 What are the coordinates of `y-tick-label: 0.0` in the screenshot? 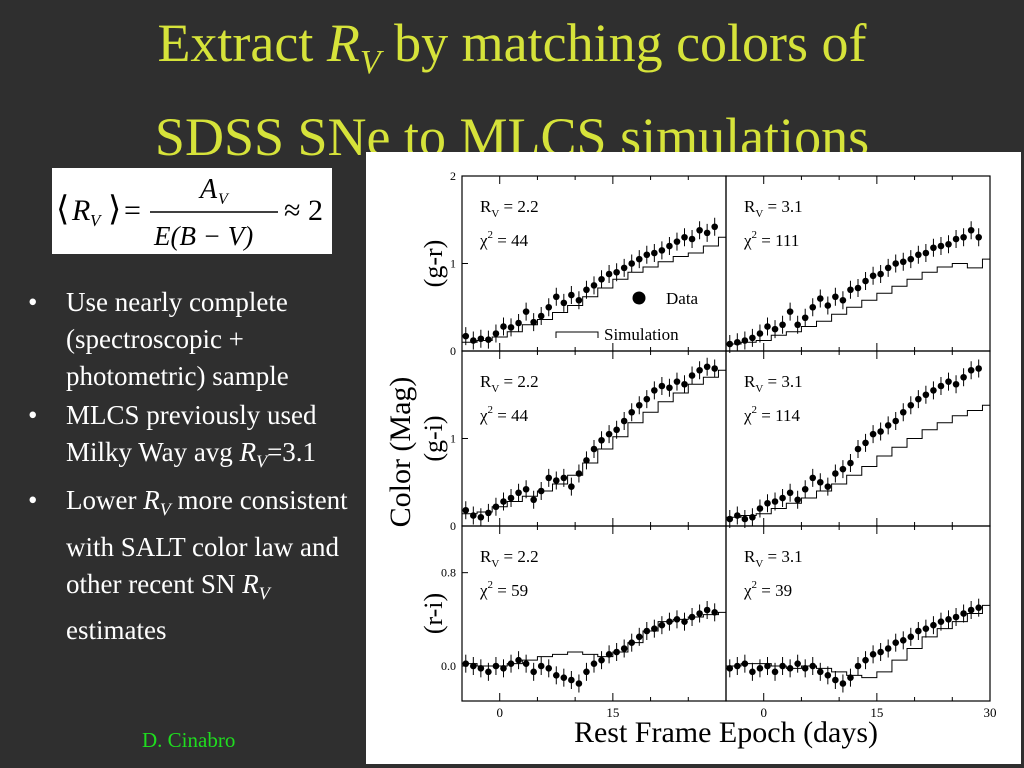 It's located at (448, 666).